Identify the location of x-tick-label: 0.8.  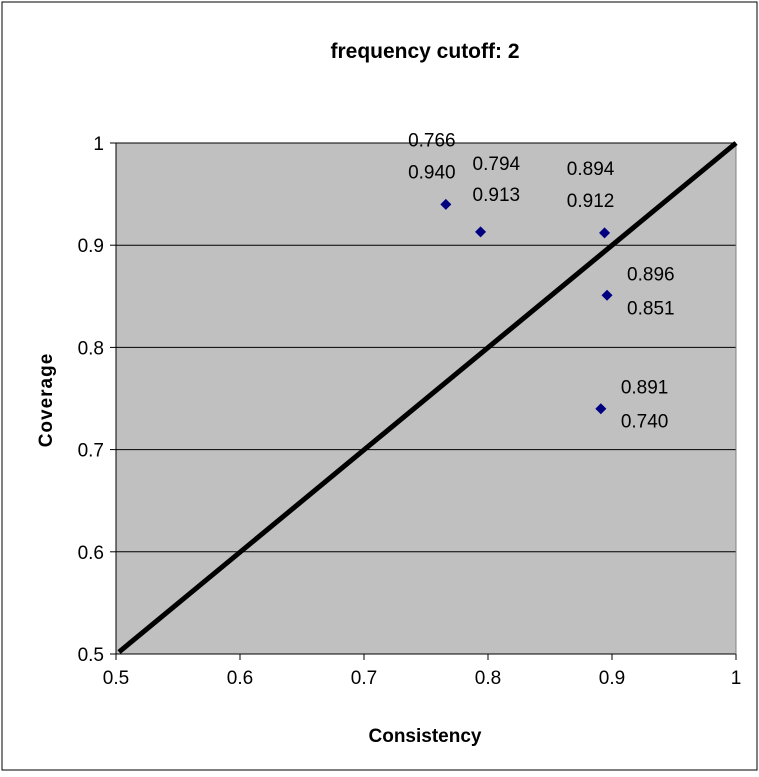
(488, 678).